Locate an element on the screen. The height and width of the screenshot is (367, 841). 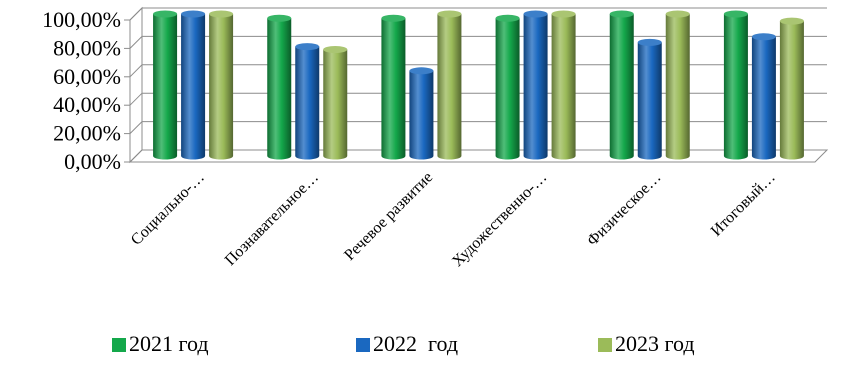
floor is located at coordinates (478, 156).